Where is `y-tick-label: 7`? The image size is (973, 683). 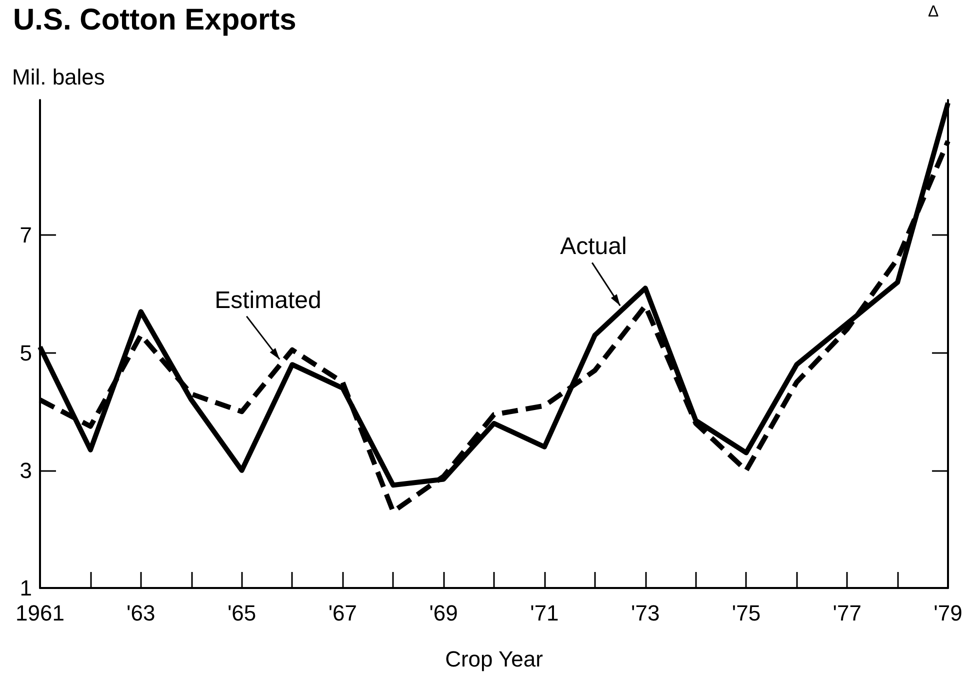 y-tick-label: 7 is located at coordinates (26, 235).